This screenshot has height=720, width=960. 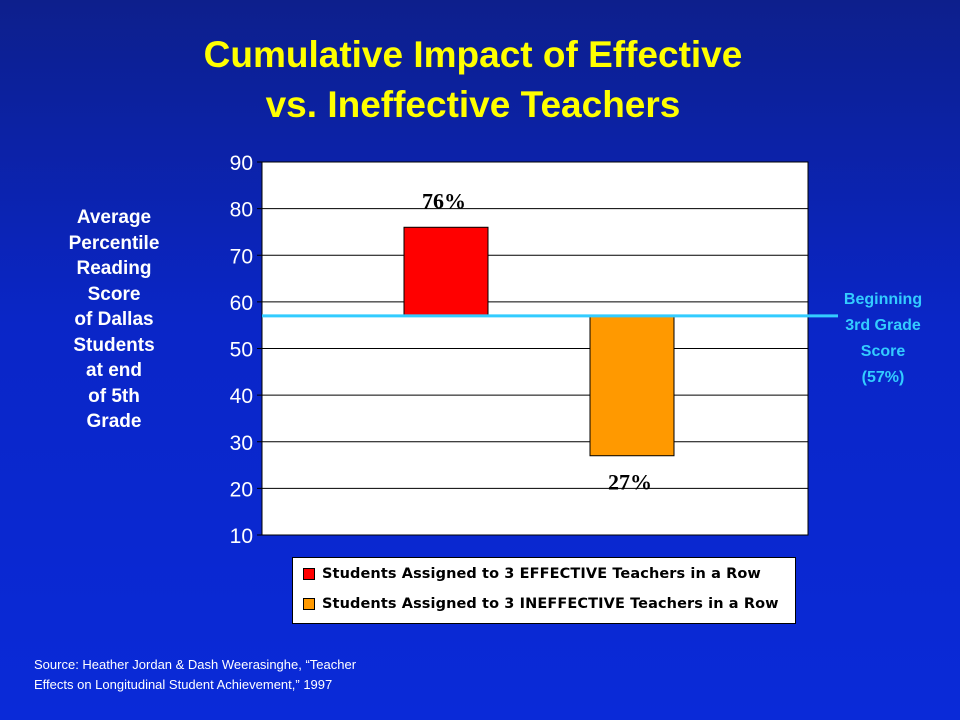 What do you see at coordinates (114, 217) in the screenshot?
I see `y-axis-title-line: Average` at bounding box center [114, 217].